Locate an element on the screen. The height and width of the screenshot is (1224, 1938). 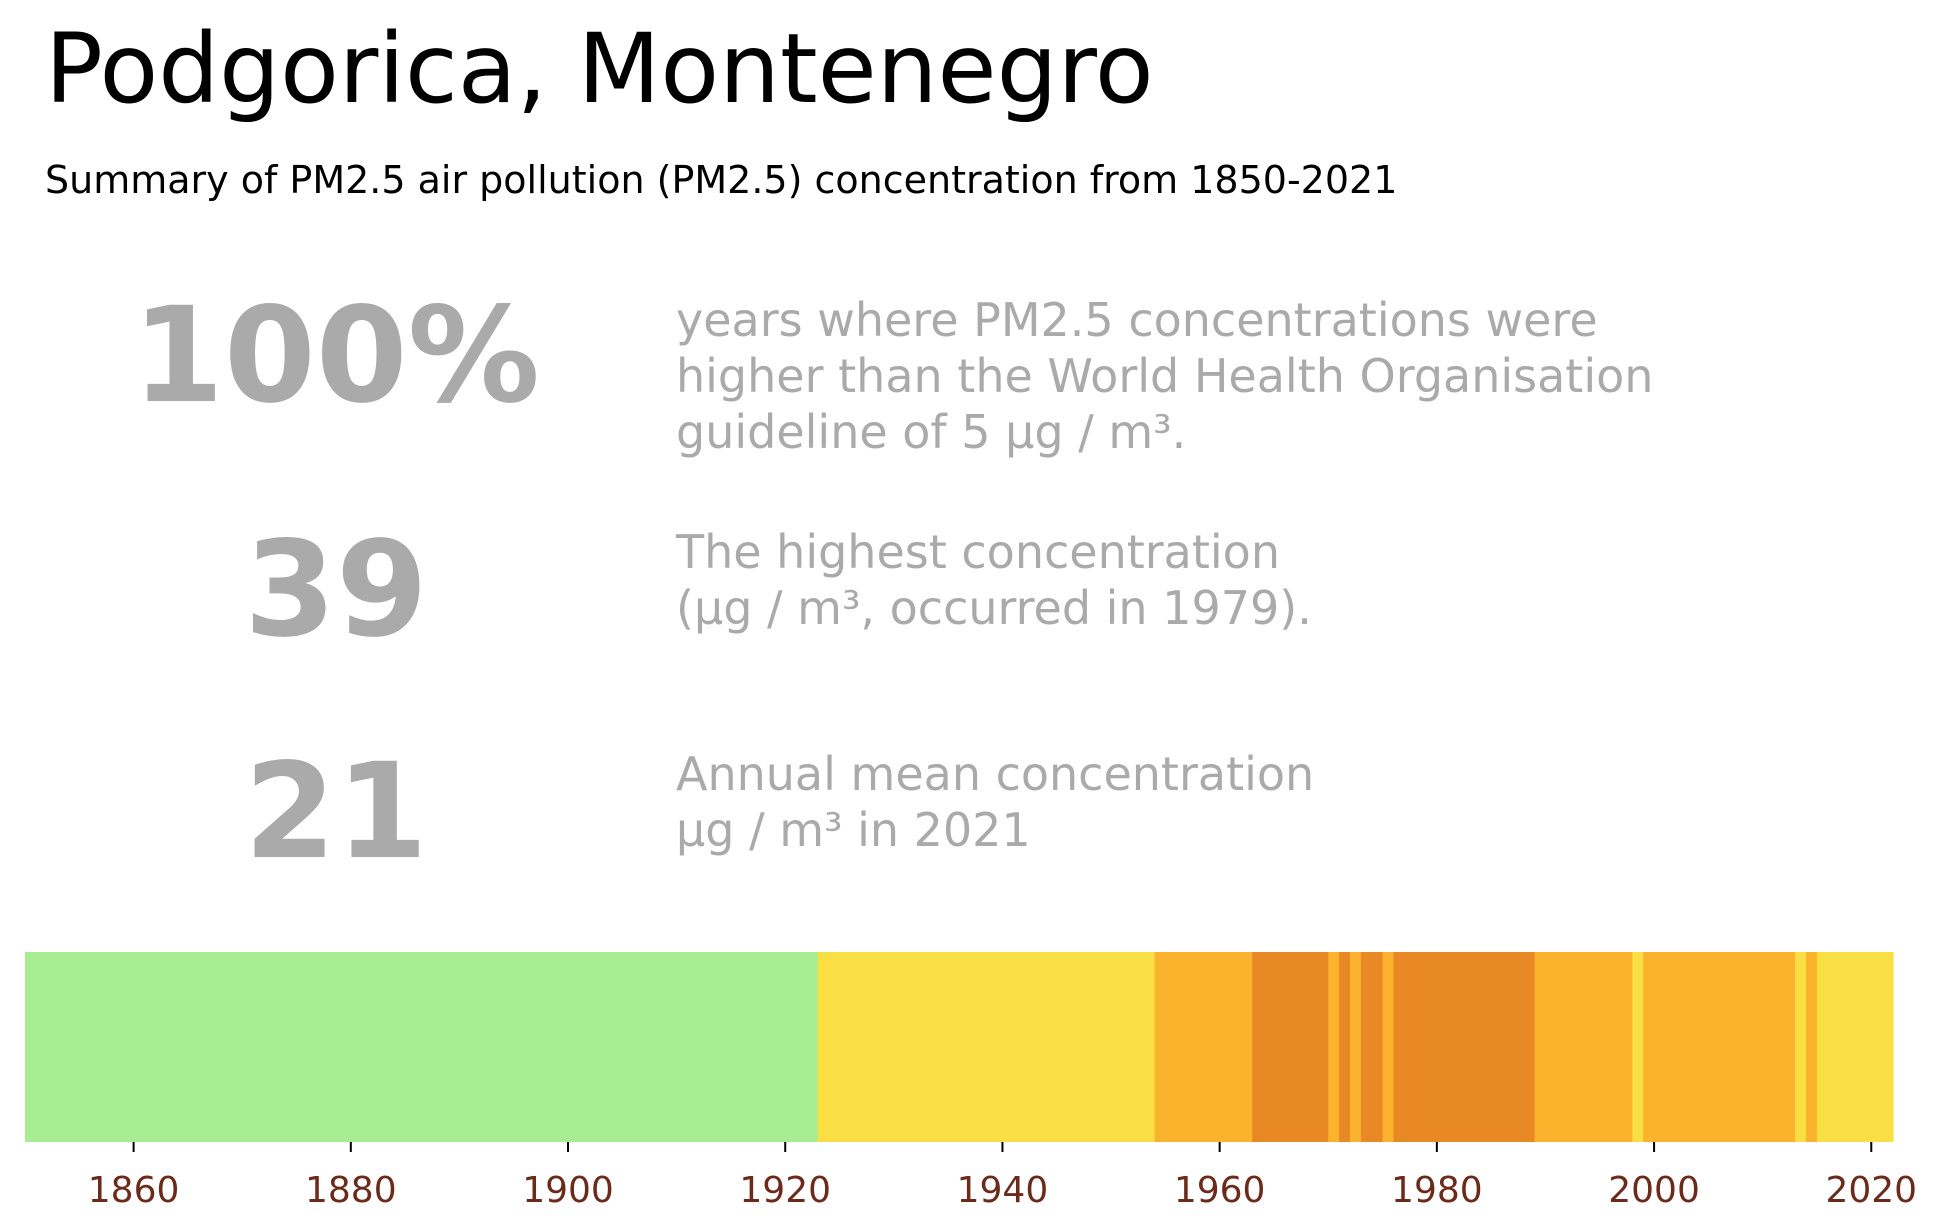
x-tick-label-1940: 1940 is located at coordinates (1003, 1190).